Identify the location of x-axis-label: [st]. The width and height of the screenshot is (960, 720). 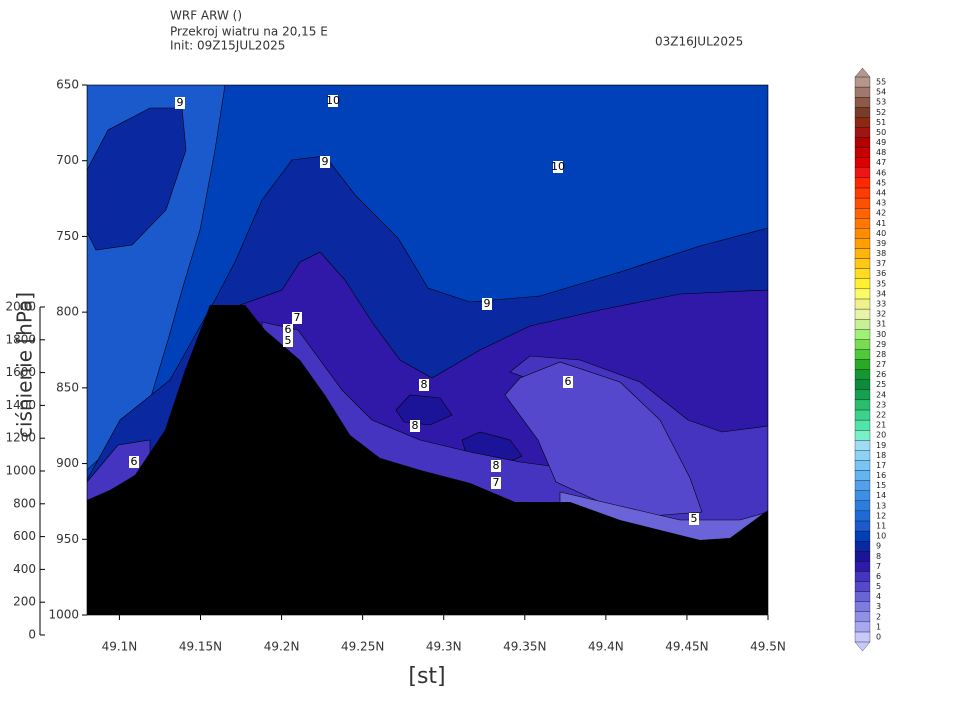
(426, 676).